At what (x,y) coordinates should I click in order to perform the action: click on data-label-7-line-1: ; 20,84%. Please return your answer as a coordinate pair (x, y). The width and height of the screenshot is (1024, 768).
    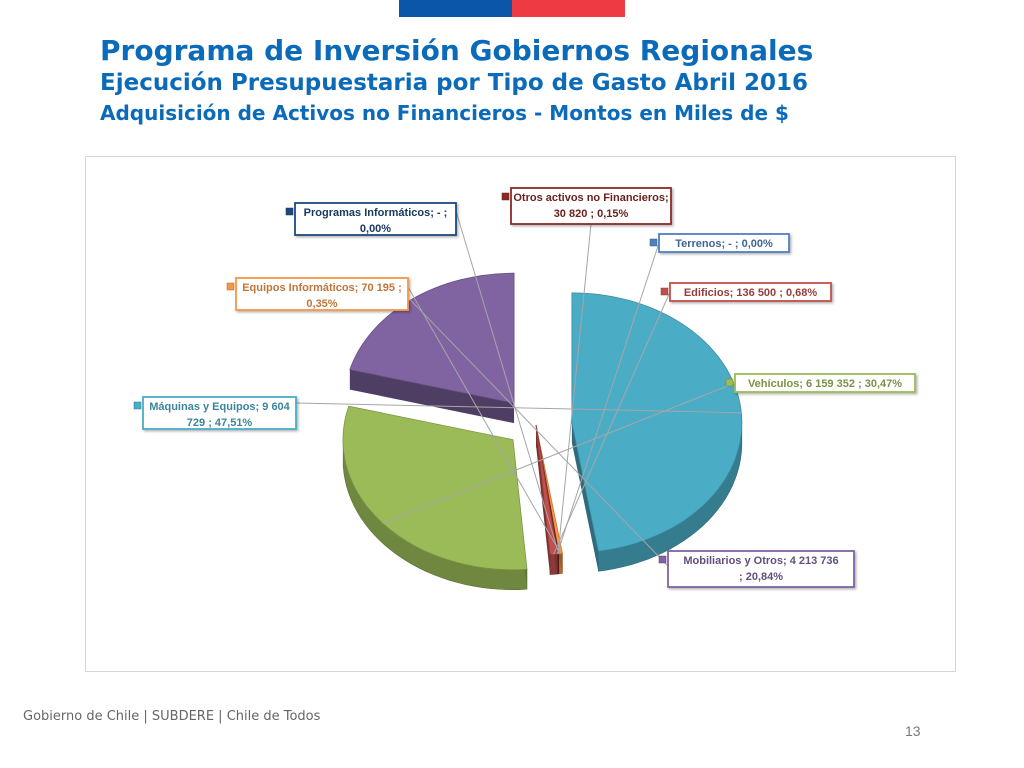
    Looking at the image, I should click on (761, 577).